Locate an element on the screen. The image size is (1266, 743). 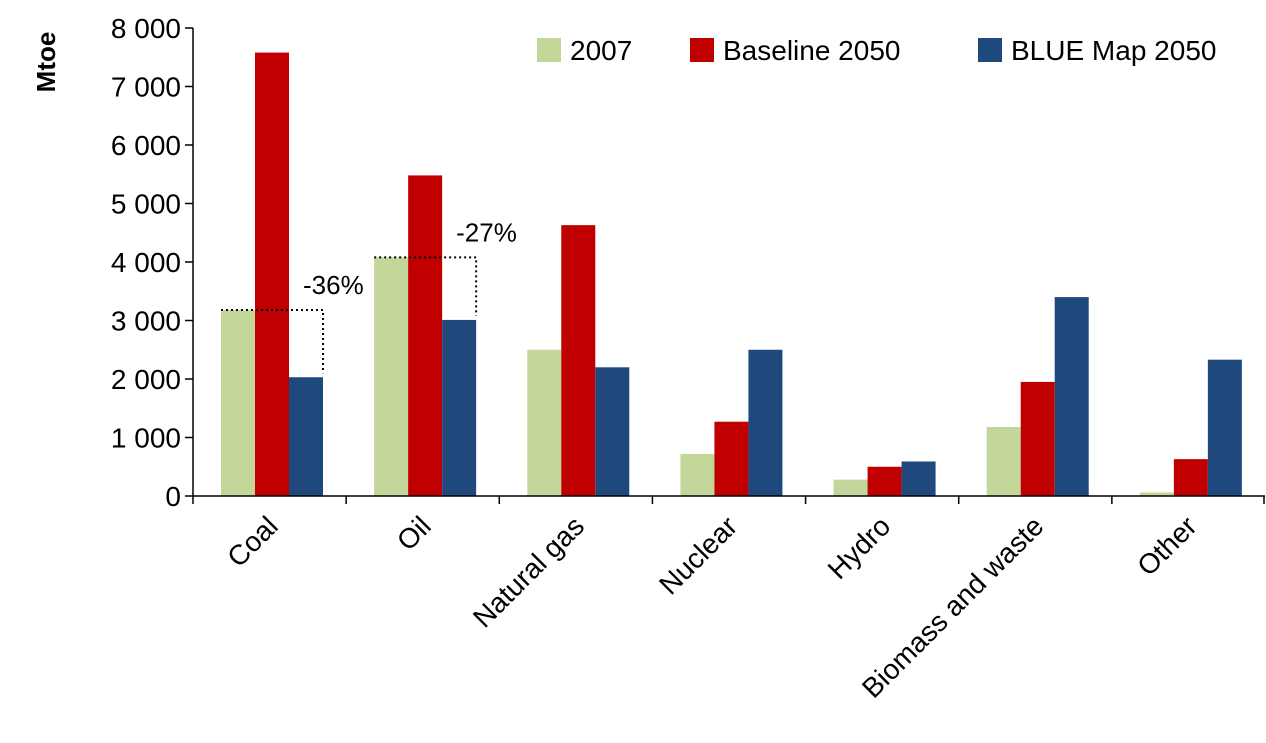
category-label: Natural gas is located at coordinates (528, 571).